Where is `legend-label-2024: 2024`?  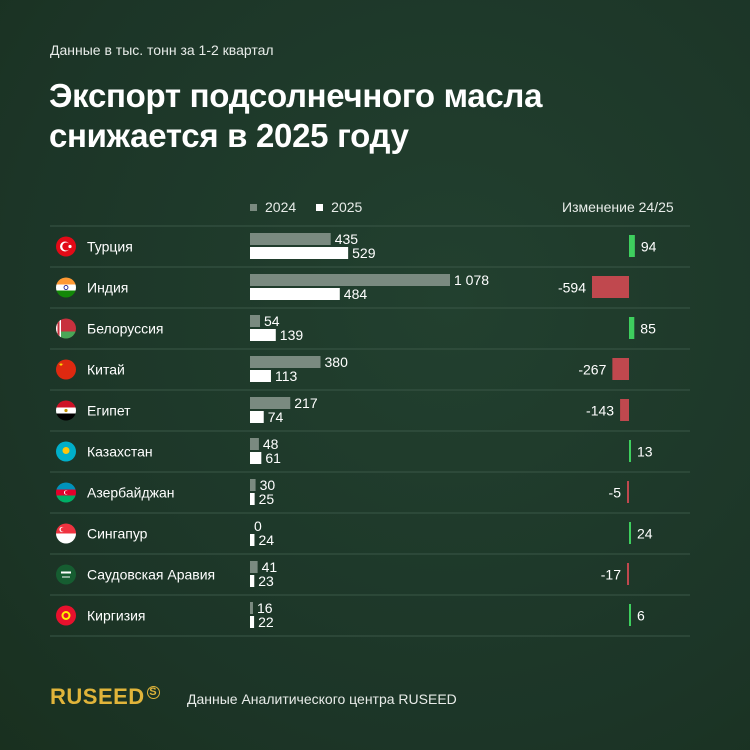
legend-label-2024: 2024 is located at coordinates (281, 207).